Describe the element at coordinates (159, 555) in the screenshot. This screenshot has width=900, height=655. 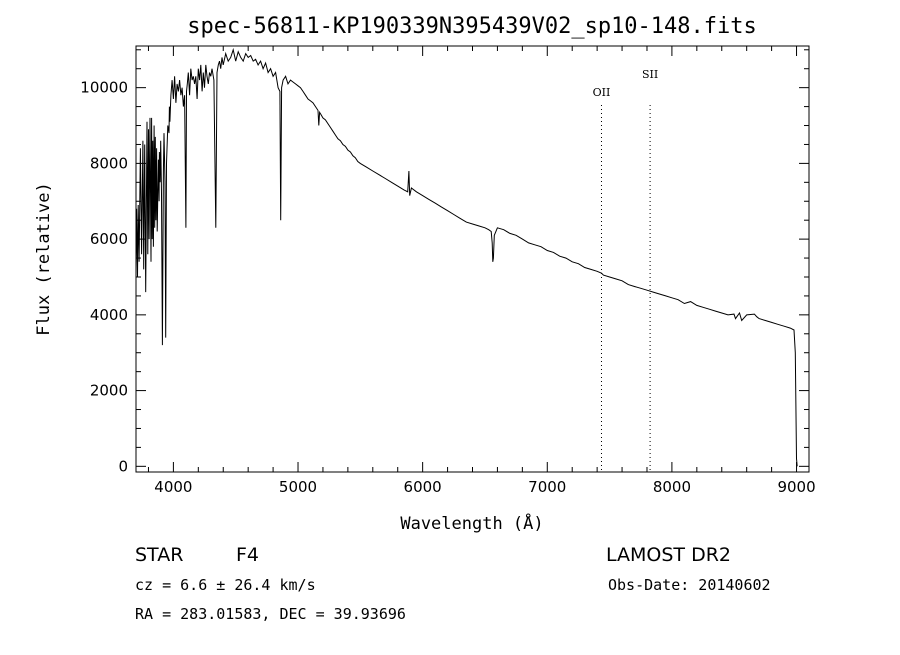
I see `object-class: STAR` at that location.